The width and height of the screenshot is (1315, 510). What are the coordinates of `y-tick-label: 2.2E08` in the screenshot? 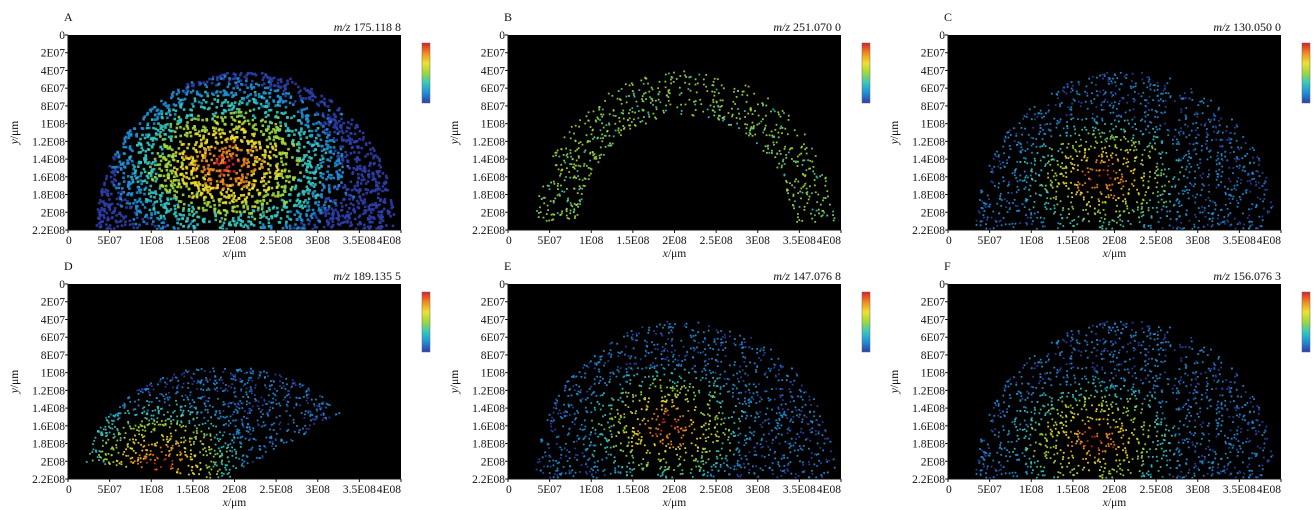 It's located at (488, 231).